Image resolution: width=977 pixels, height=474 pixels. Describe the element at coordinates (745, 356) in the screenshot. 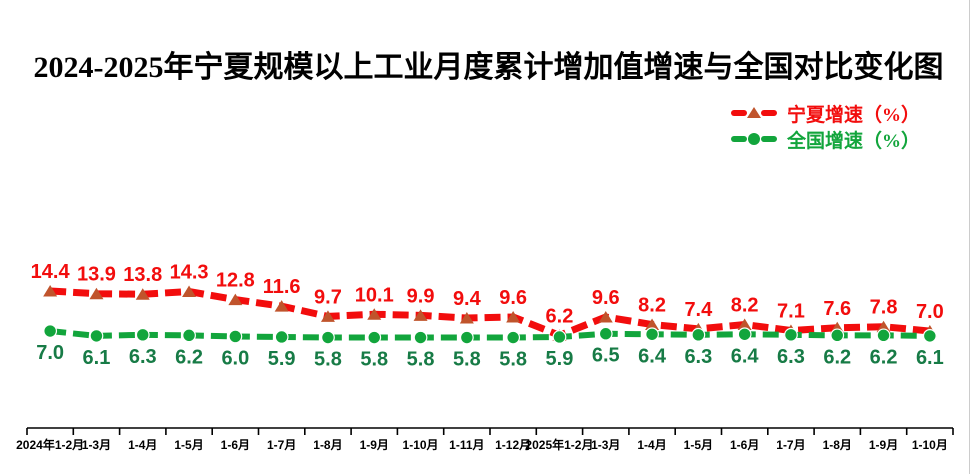

I see `national-data-label: 6.4` at that location.